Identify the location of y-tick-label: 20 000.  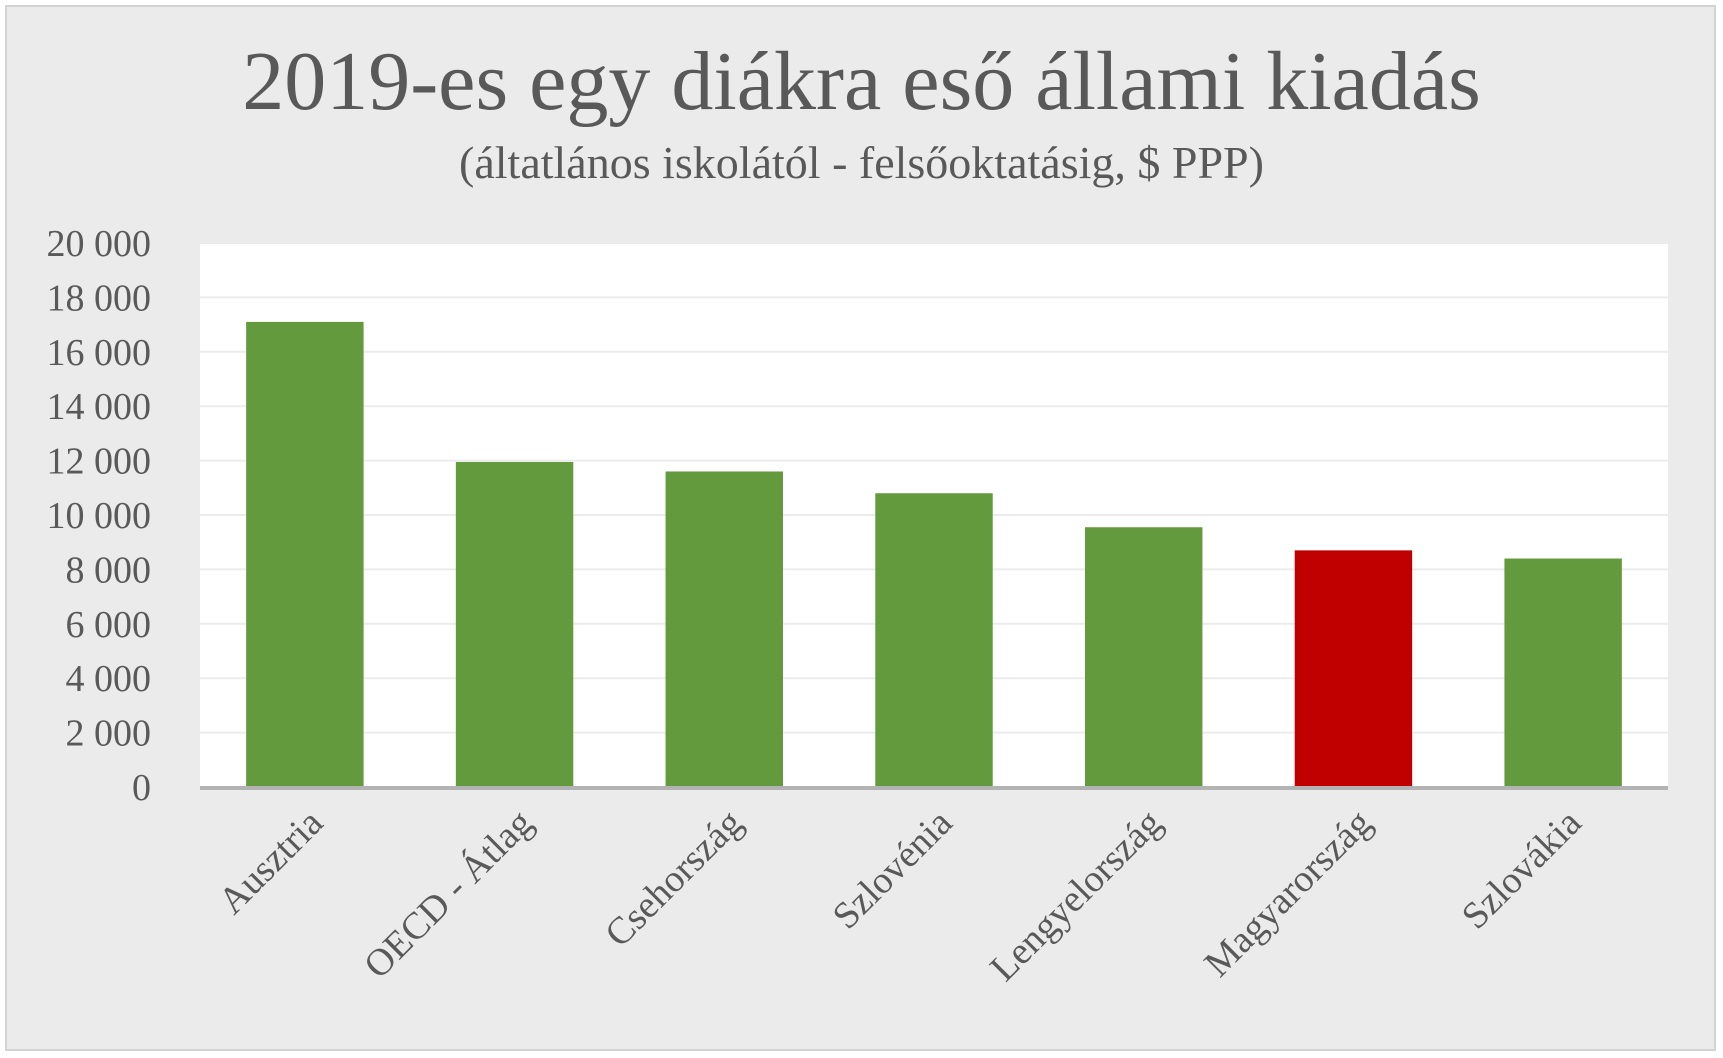
(99, 244).